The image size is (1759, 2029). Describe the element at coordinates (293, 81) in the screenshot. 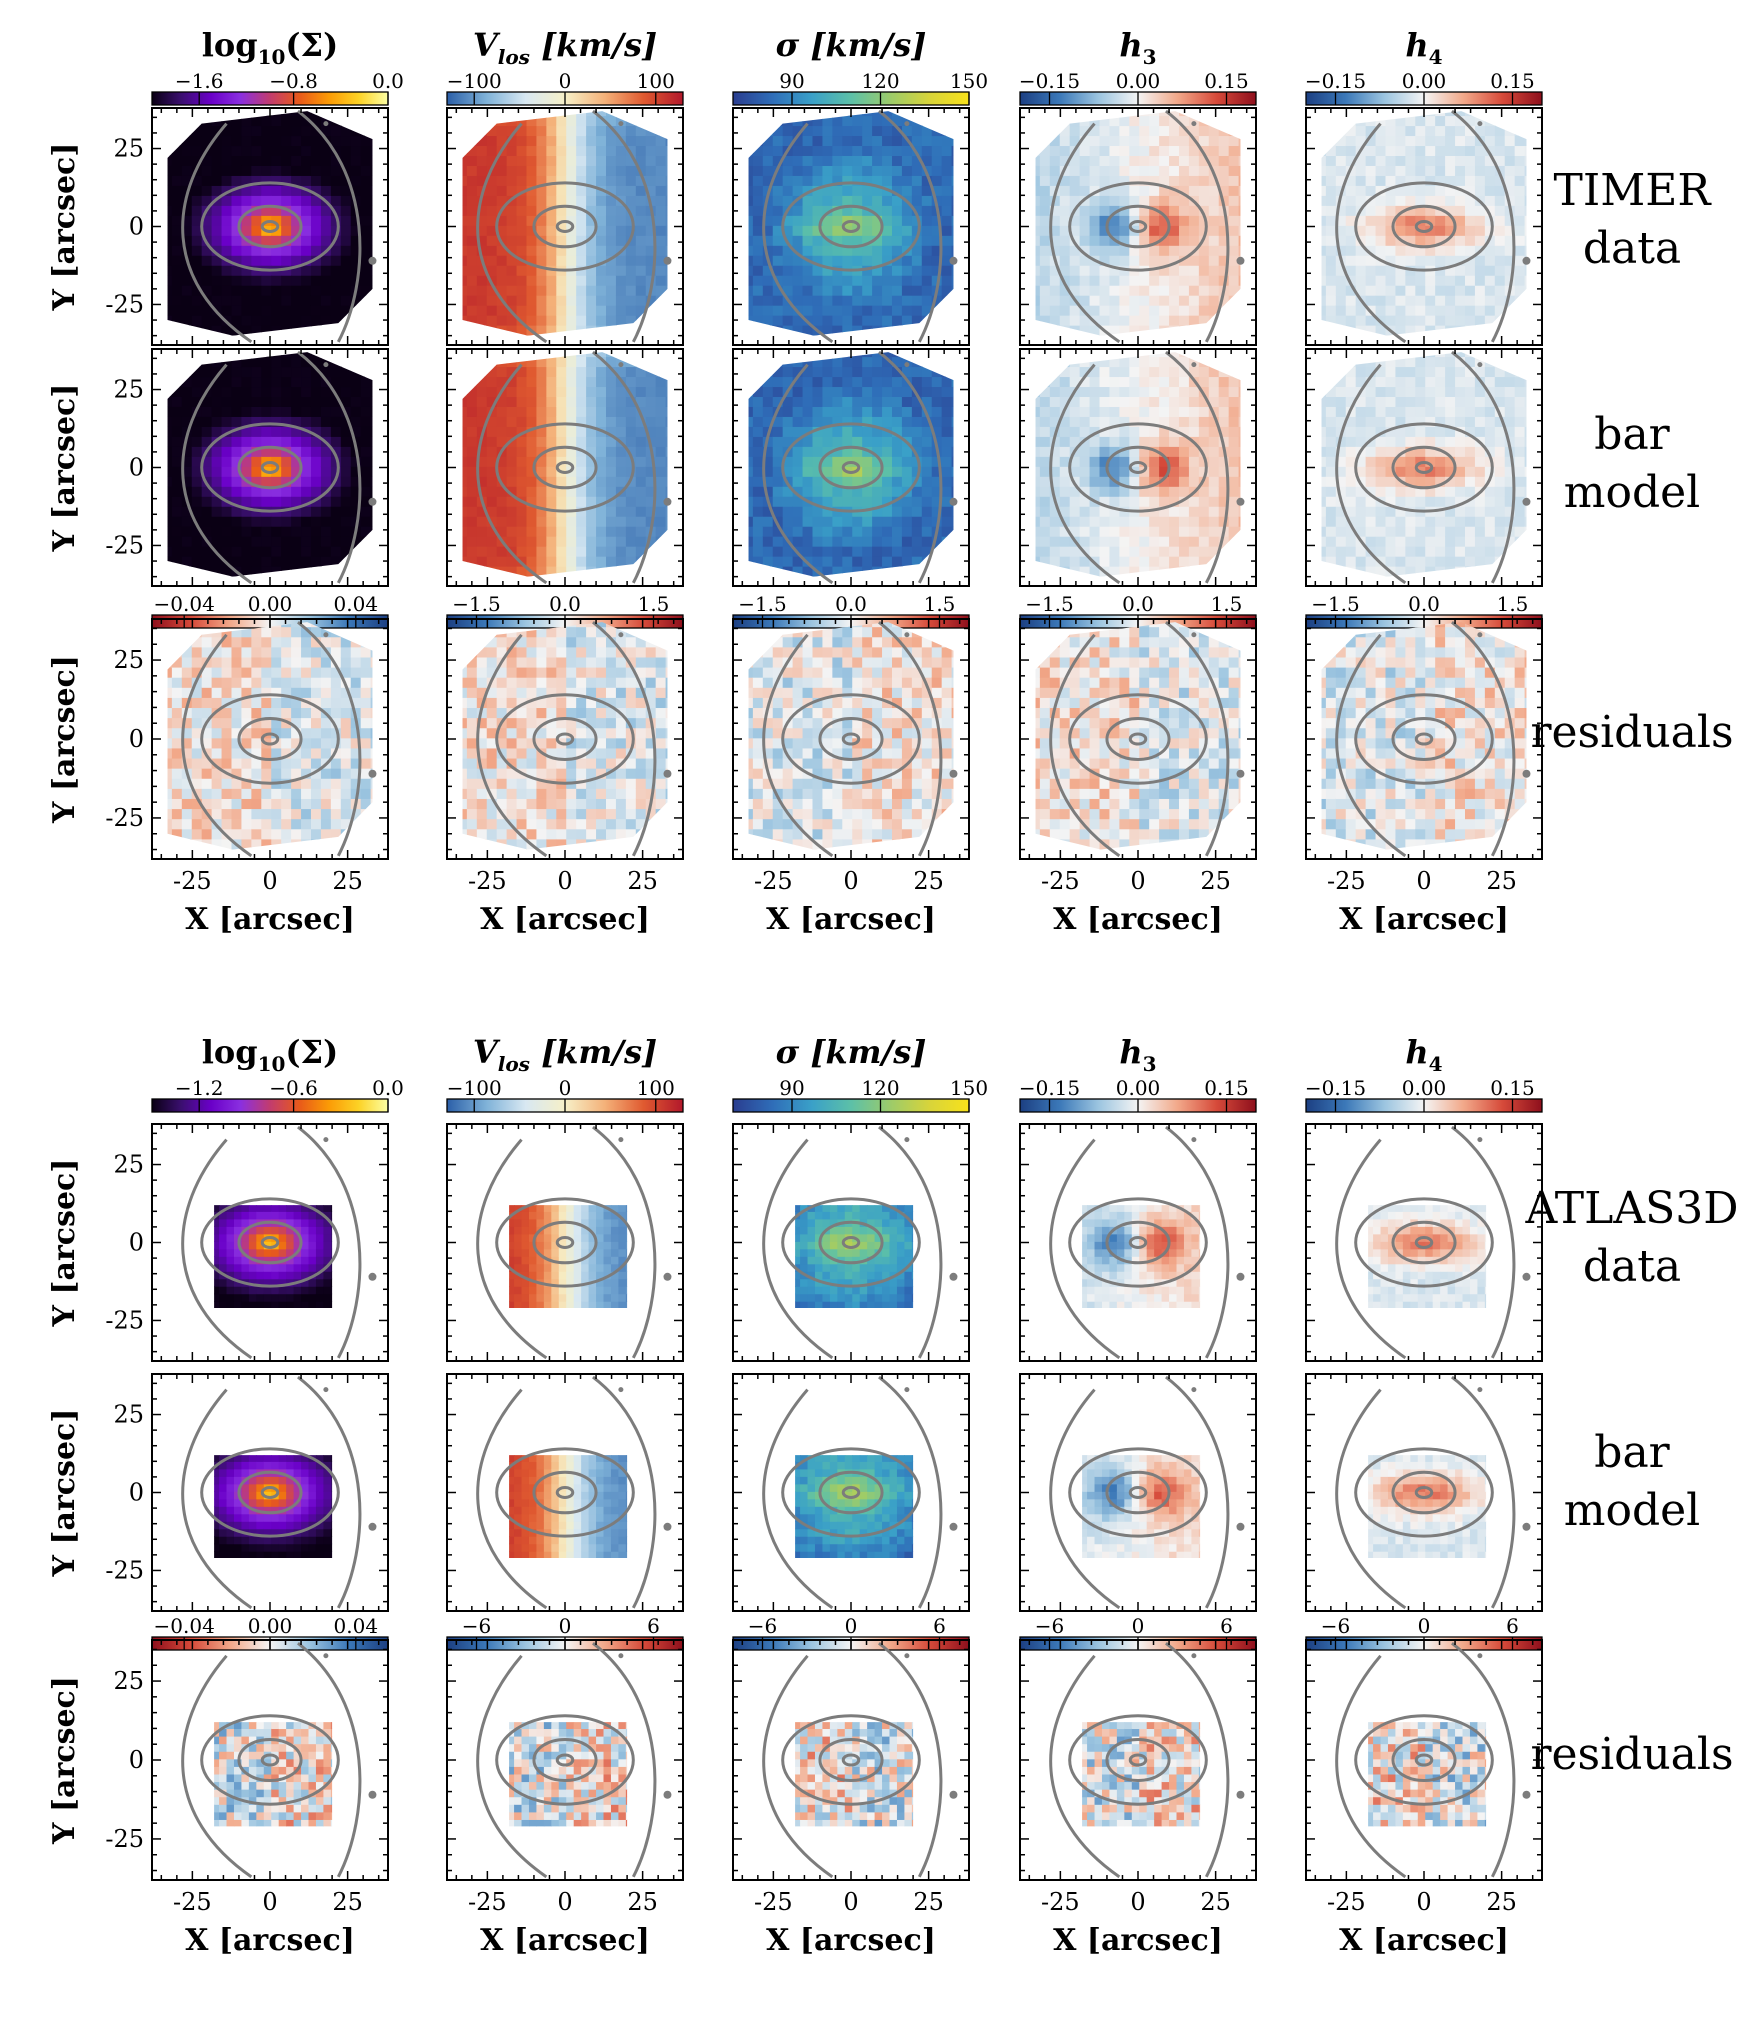

I see `colorbar-tick-label: −0.8` at that location.